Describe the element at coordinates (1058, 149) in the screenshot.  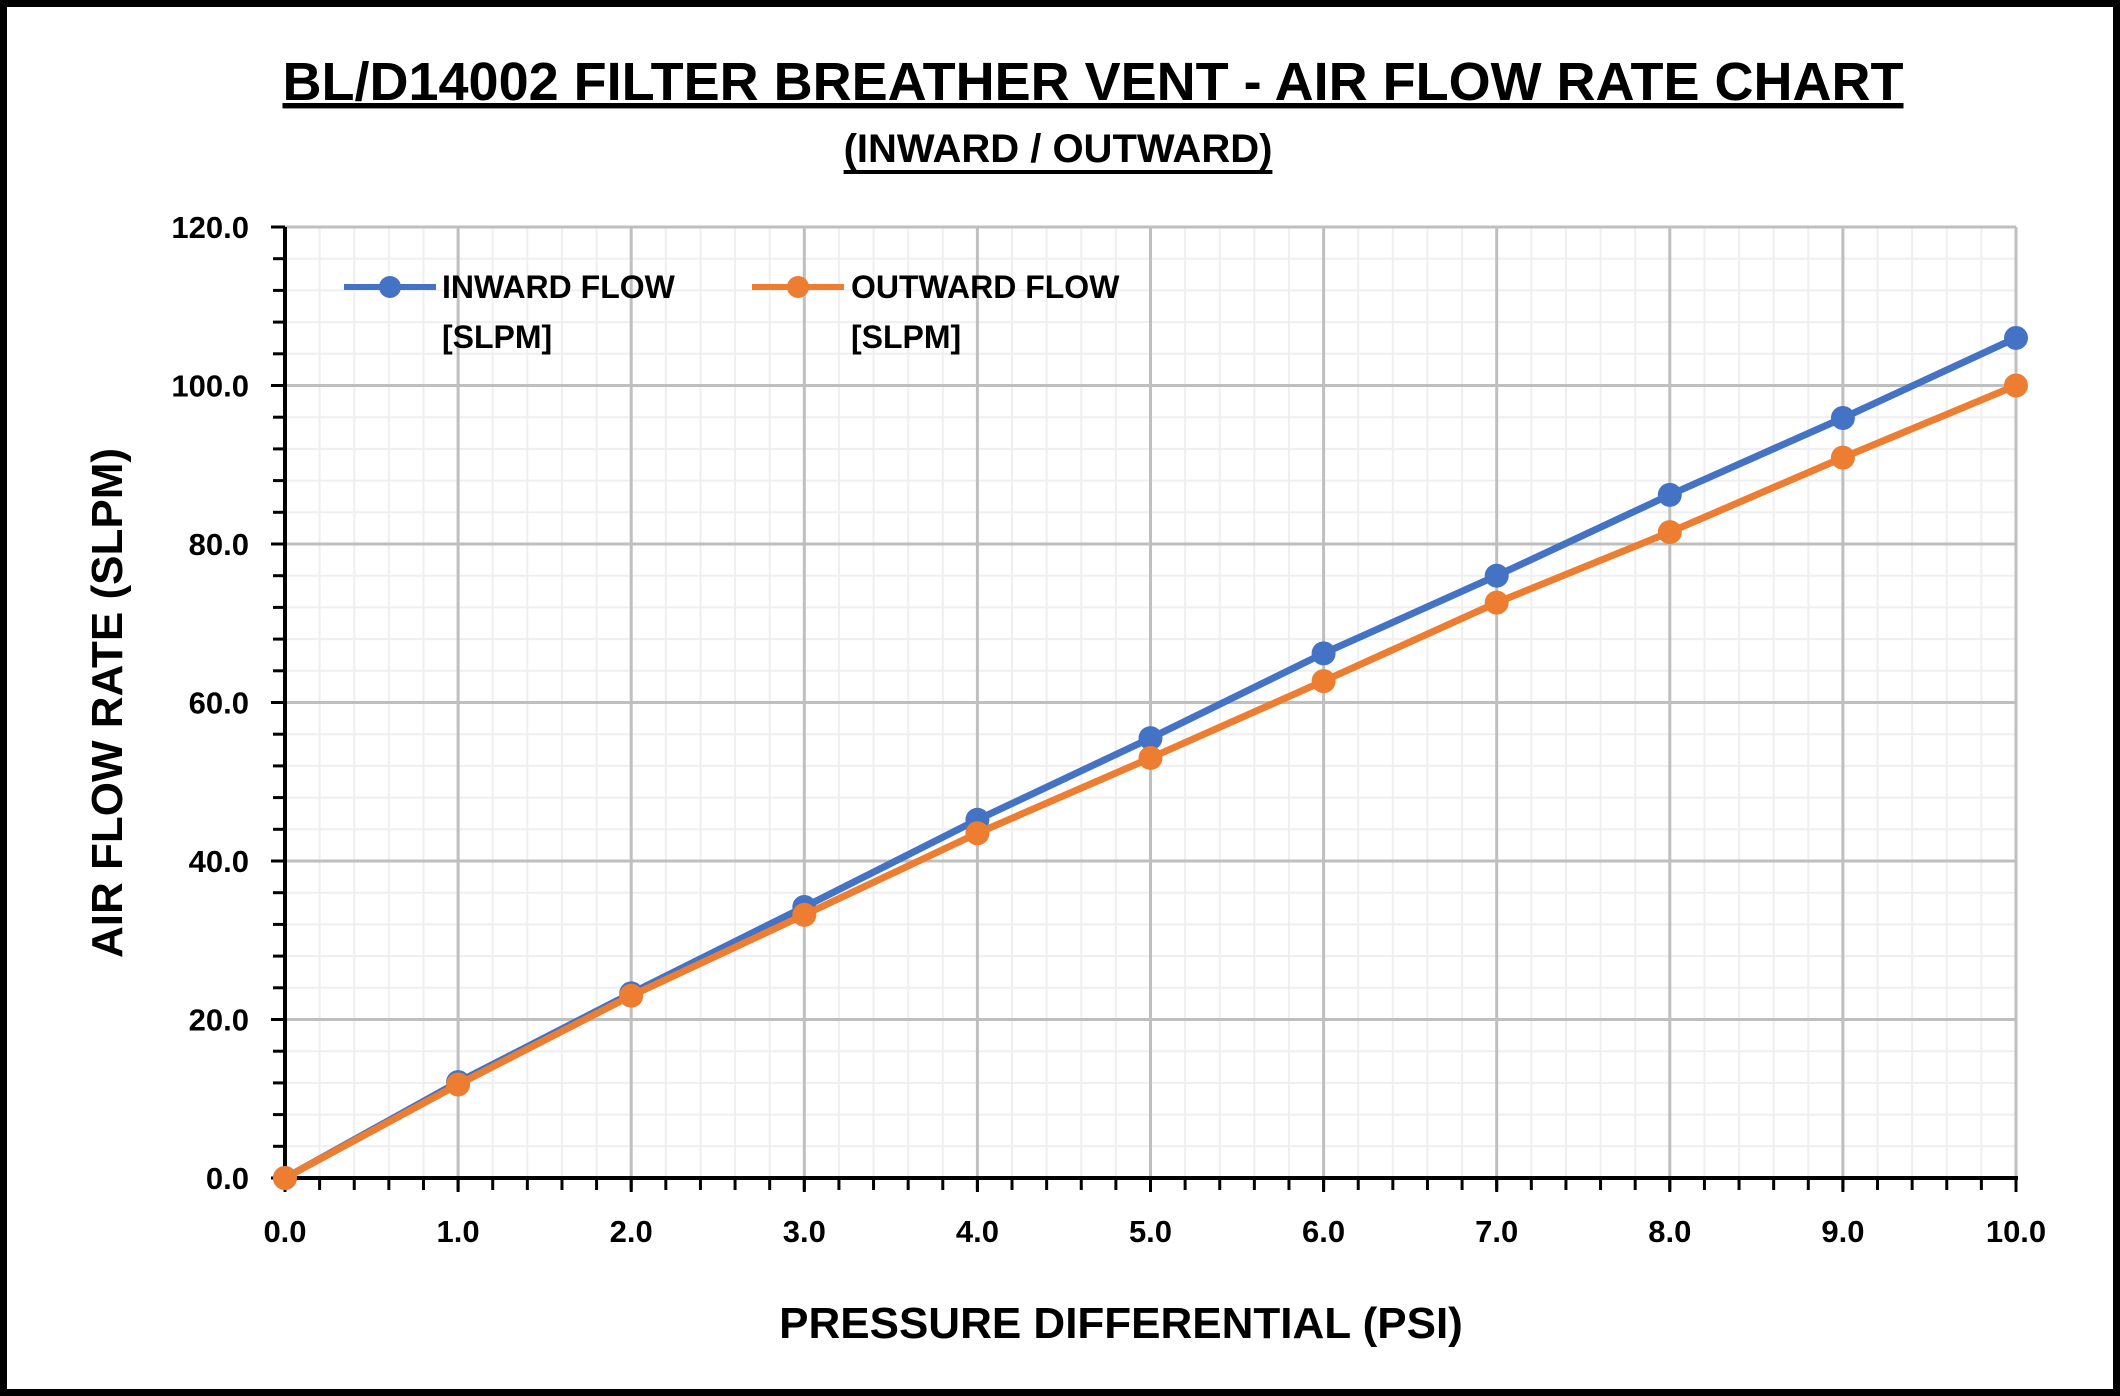
I see `chart-subtitle: (INWARD / OUTWARD)` at that location.